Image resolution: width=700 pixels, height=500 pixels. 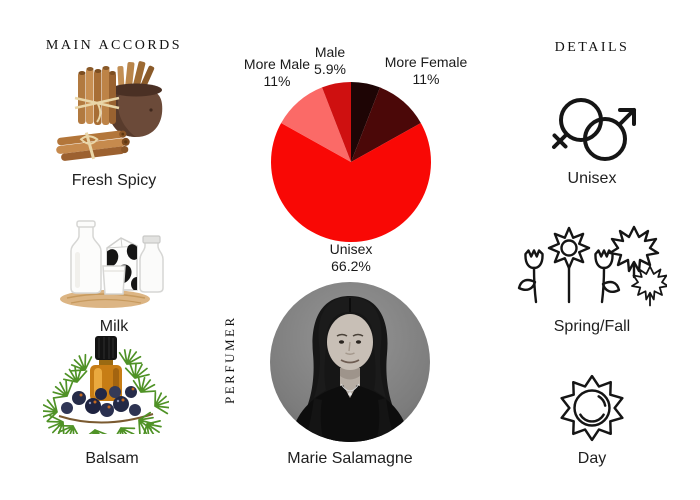 What do you see at coordinates (351, 182) in the screenshot?
I see `pie-slice-unisex` at bounding box center [351, 182].